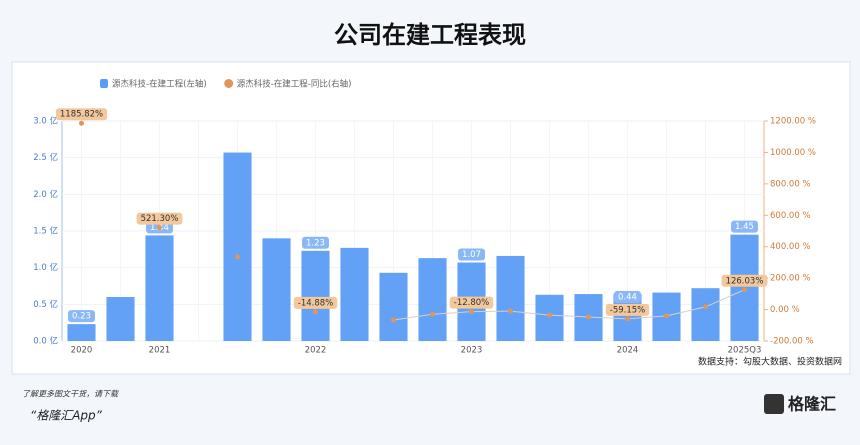 This screenshot has height=445, width=860. I want to click on y2-tick-label: 0.00 %, so click(785, 310).